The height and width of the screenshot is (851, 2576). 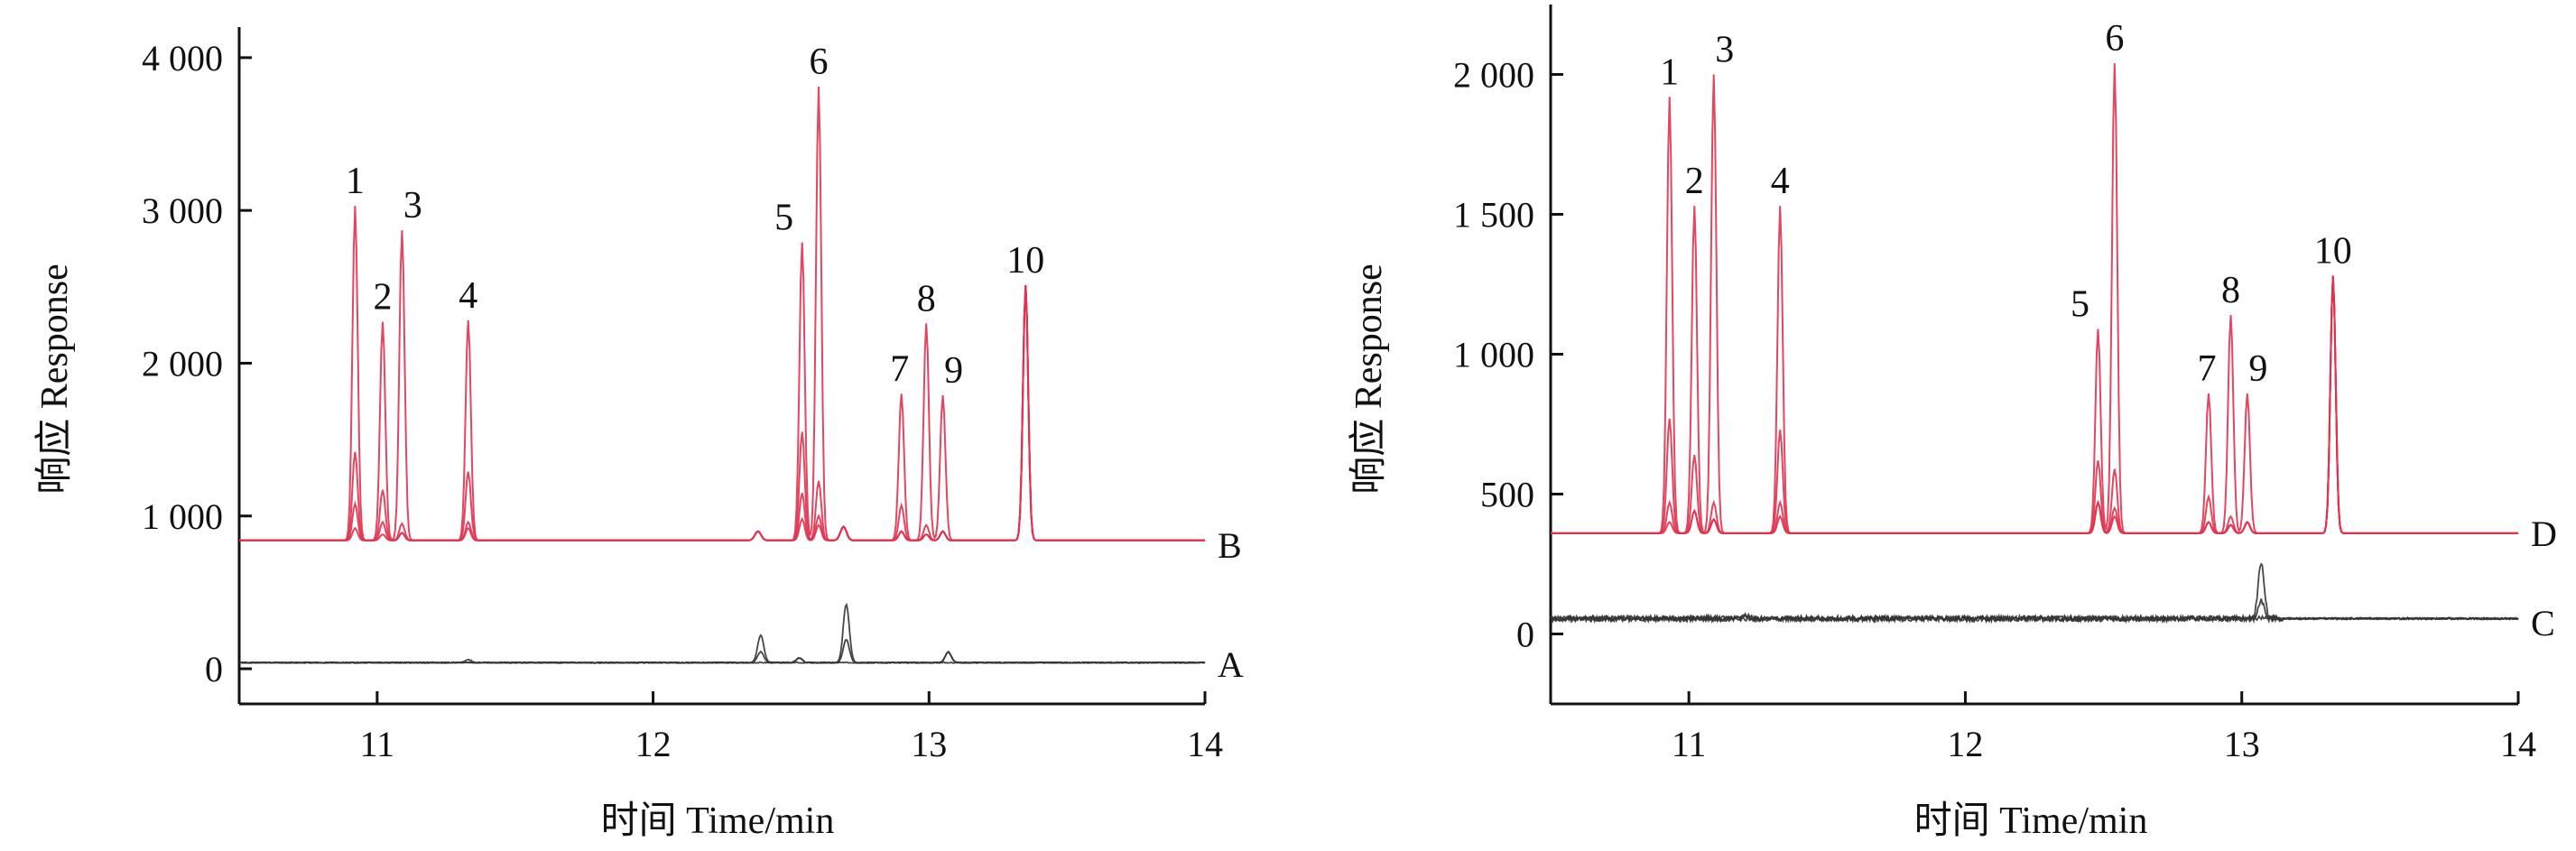 I want to click on trace-label-d: D, so click(x=2544, y=534).